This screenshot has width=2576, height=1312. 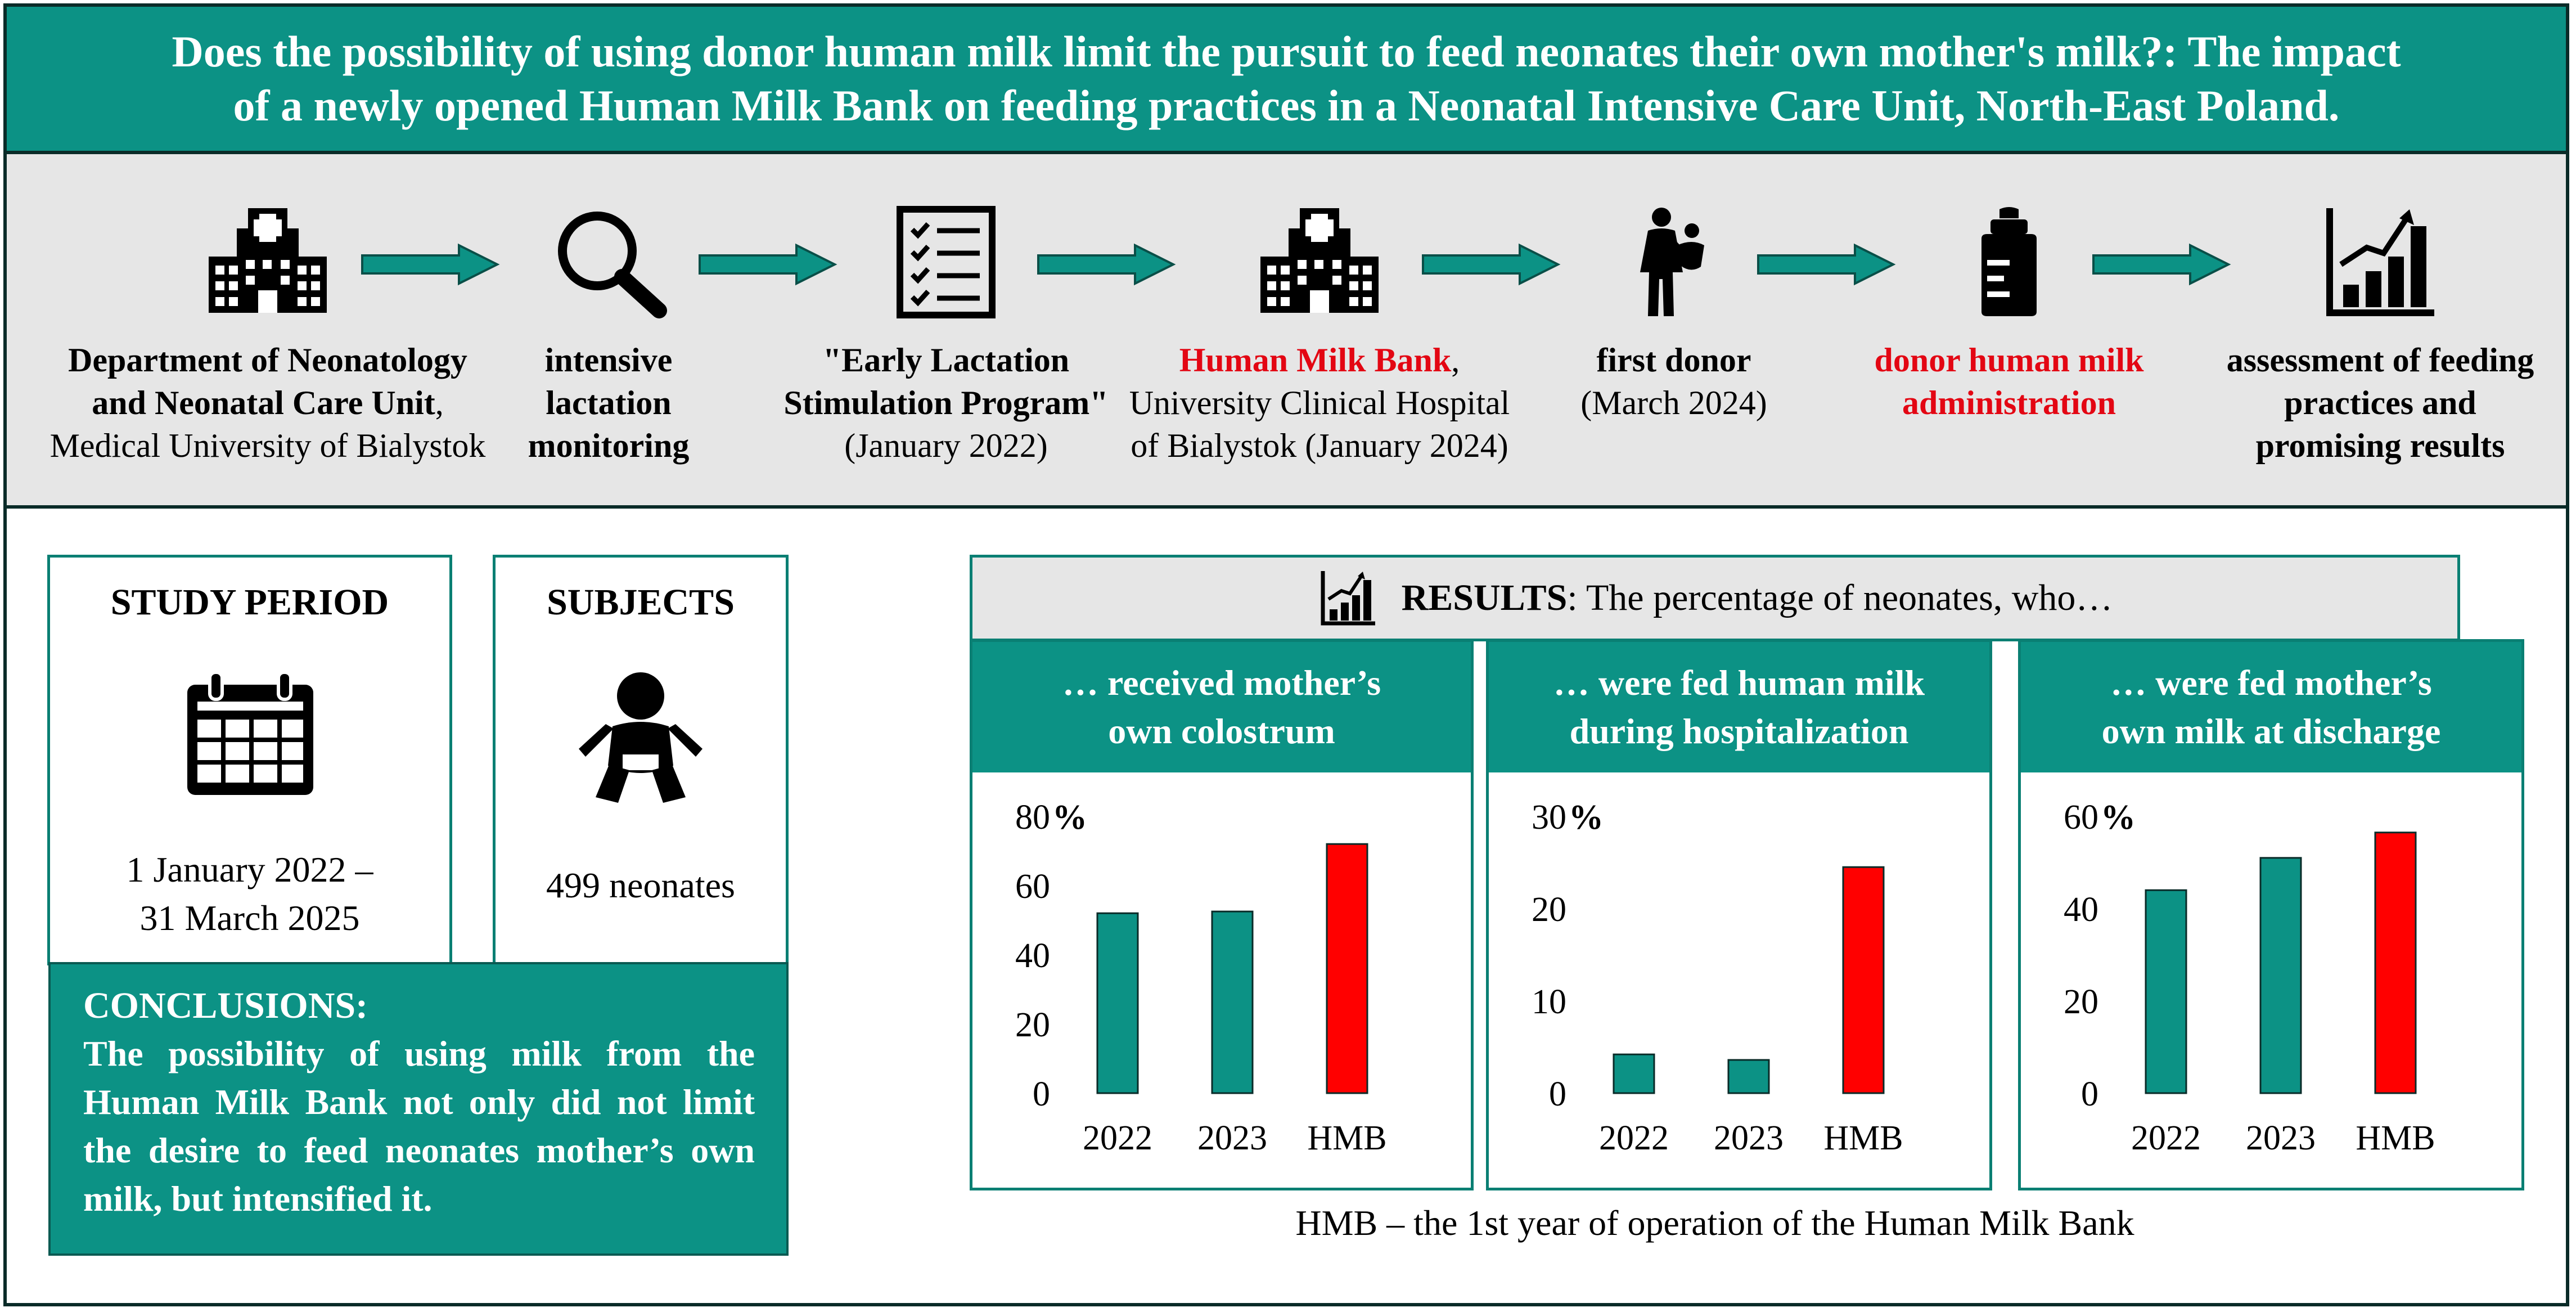 I want to click on chart-title-line2: own colostrum, so click(x=1221, y=731).